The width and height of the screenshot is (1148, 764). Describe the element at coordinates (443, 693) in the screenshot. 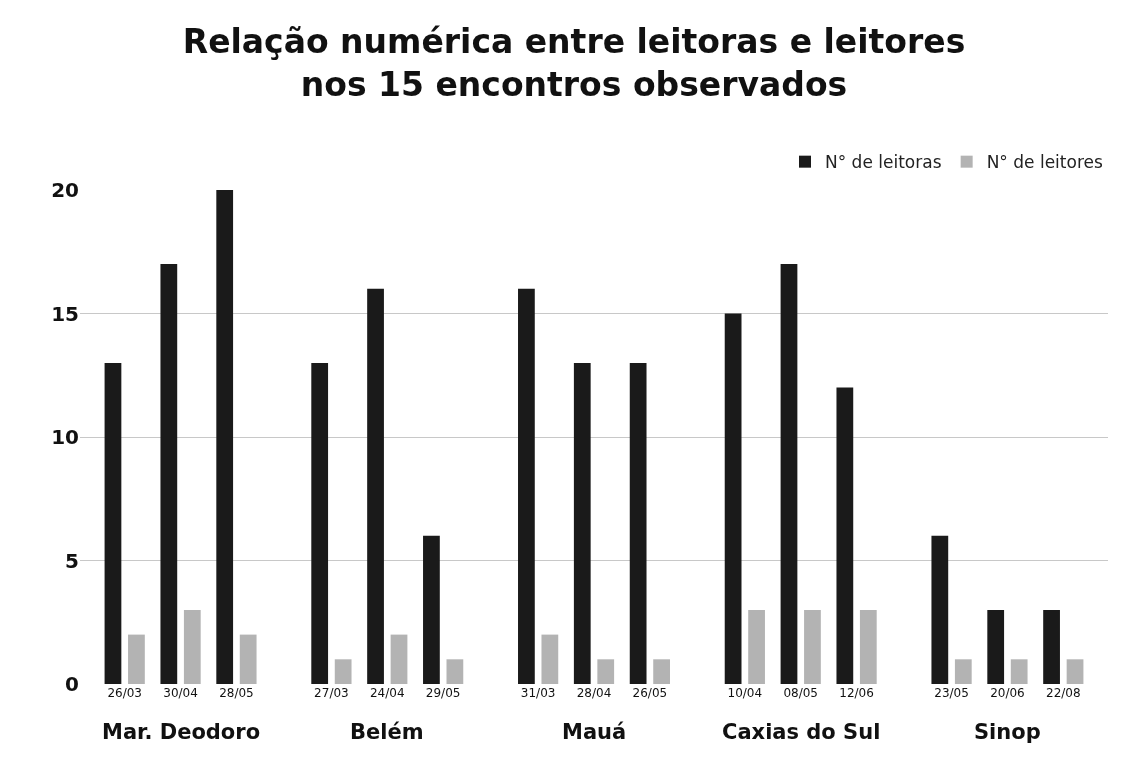

I see `x-tick-label: 29/05` at that location.